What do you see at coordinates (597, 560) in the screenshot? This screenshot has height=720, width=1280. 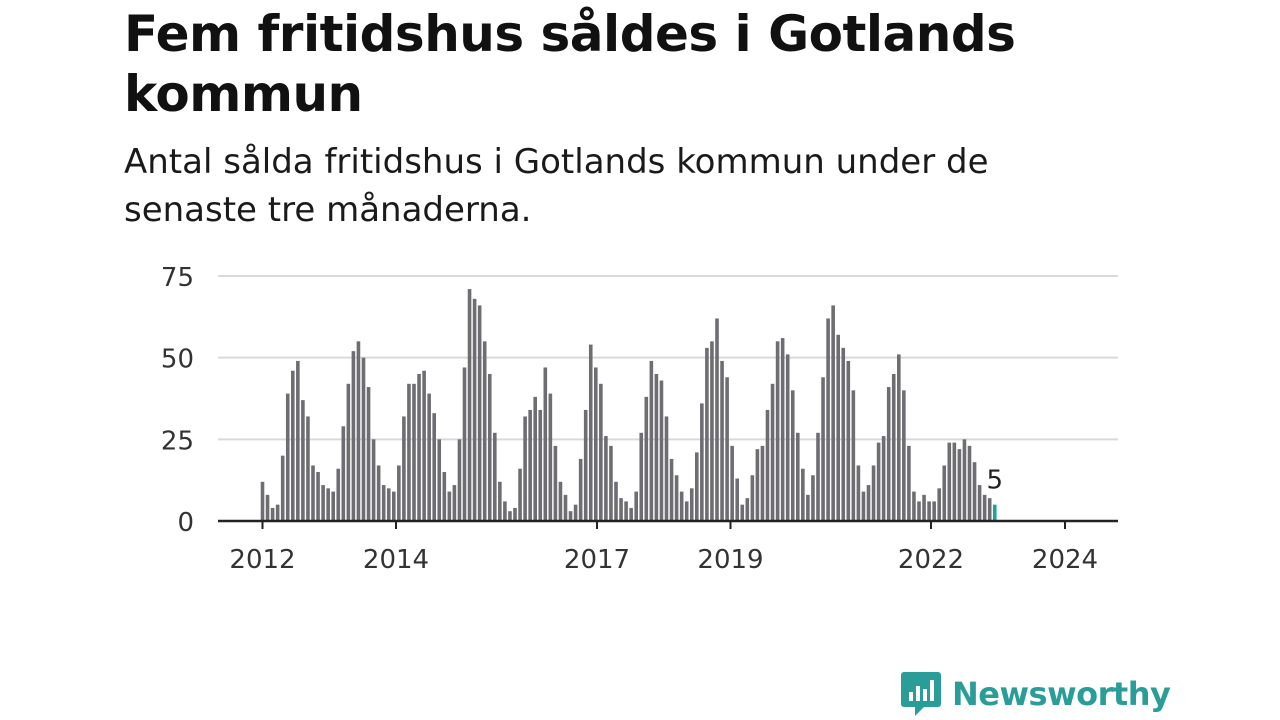 I see `x-tick-label: 2017` at bounding box center [597, 560].